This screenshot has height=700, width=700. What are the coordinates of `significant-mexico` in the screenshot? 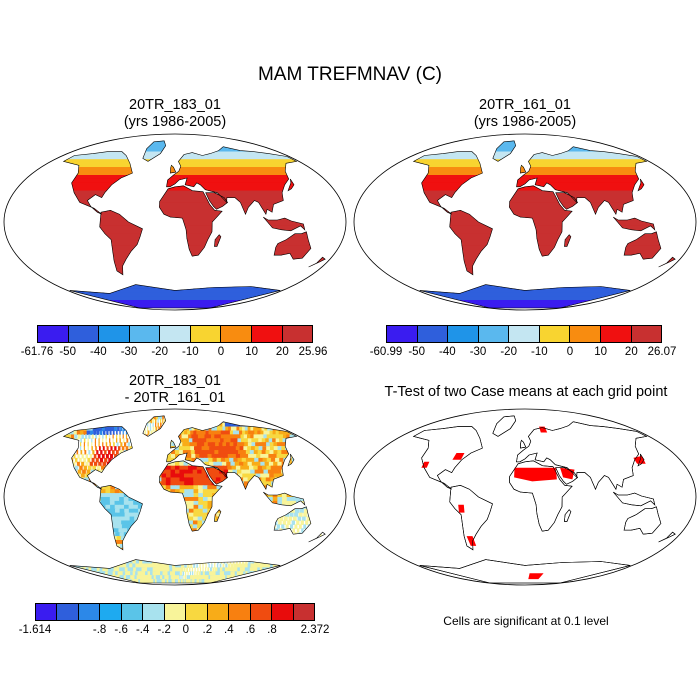 It's located at (425, 464).